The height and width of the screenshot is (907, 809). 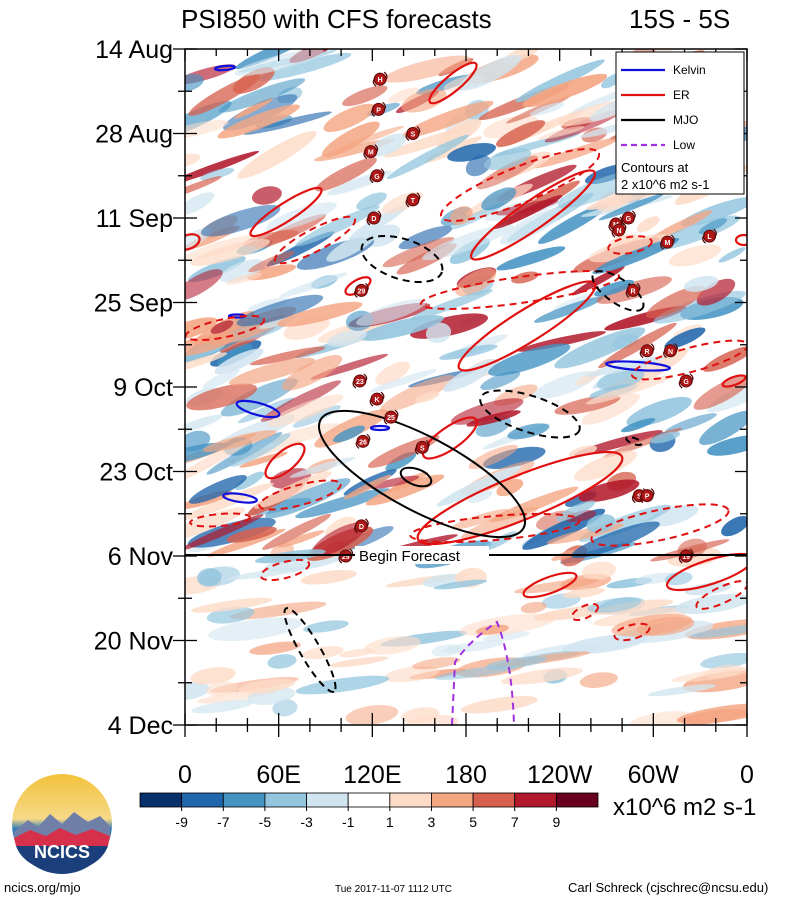 What do you see at coordinates (628, 218) in the screenshot?
I see `storm-marker: G` at bounding box center [628, 218].